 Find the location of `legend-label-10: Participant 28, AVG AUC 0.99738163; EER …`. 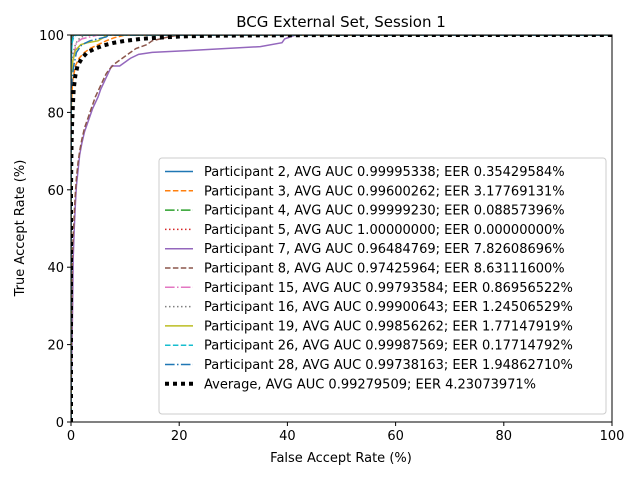

legend-label-10: Participant 28, AVG AUC 0.99738163; EER … is located at coordinates (388, 365).